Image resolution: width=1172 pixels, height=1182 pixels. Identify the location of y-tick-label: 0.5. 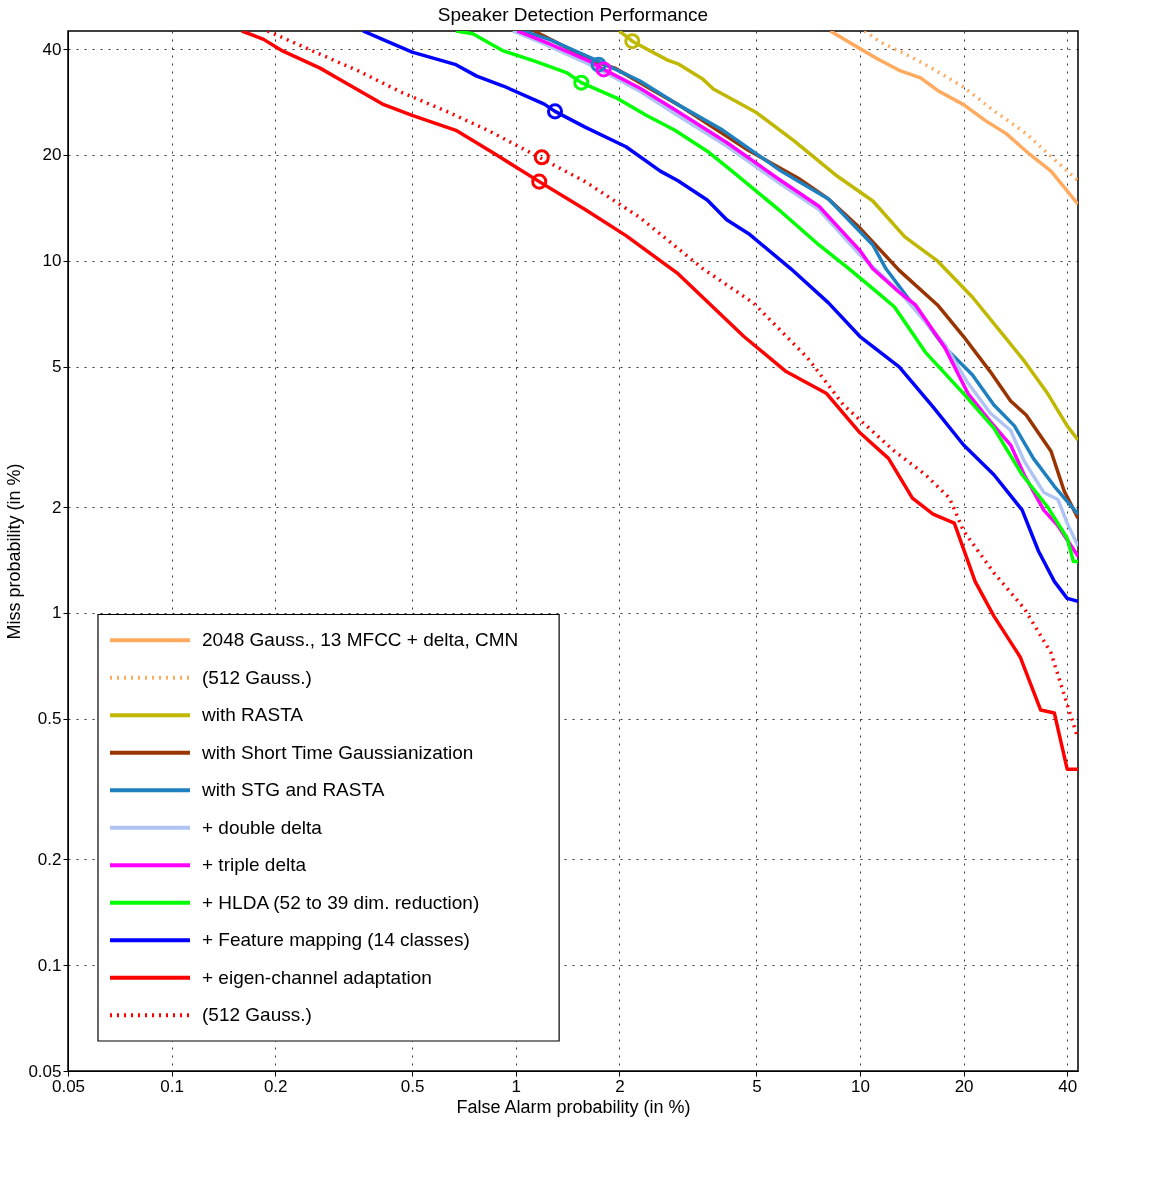
(49, 719).